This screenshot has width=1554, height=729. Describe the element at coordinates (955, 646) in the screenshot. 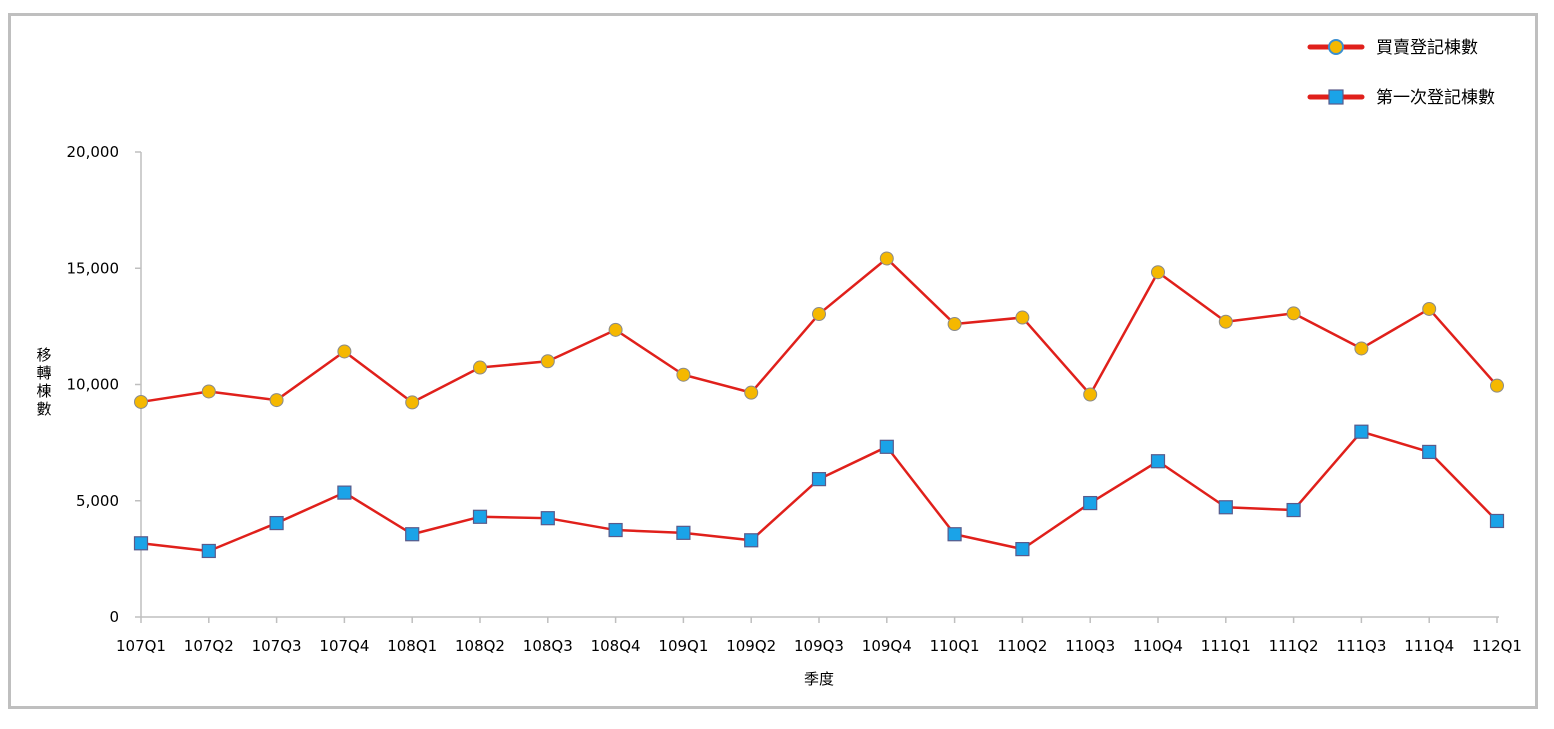

I see `x-tick-label: 110Q1` at that location.